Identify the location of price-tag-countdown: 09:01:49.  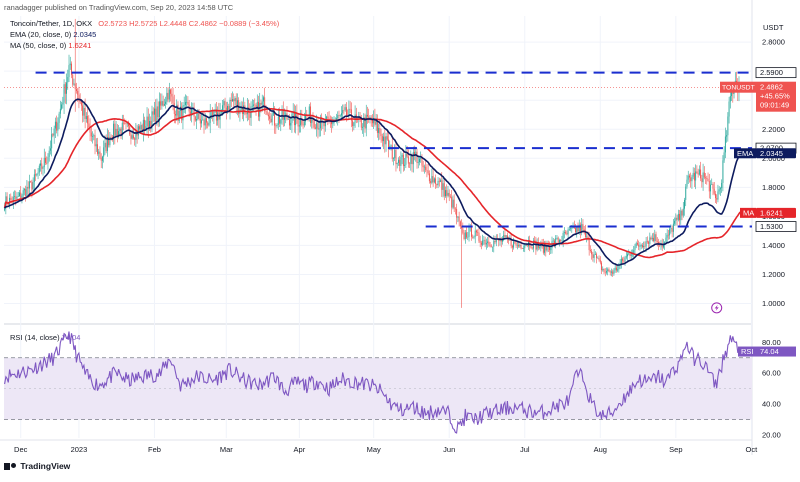
(774, 105).